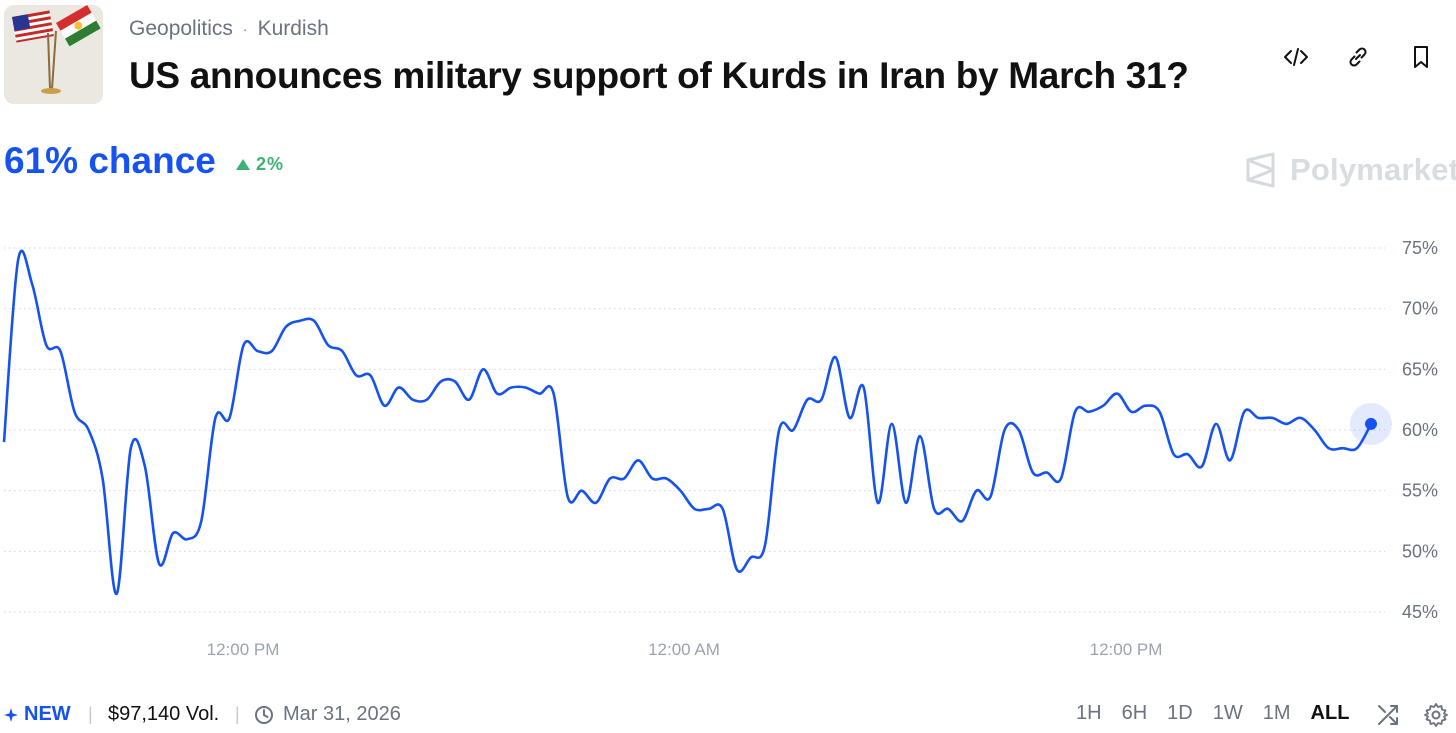 This screenshot has height=733, width=1456. What do you see at coordinates (1260, 170) in the screenshot?
I see `polymarket-logo-icon` at bounding box center [1260, 170].